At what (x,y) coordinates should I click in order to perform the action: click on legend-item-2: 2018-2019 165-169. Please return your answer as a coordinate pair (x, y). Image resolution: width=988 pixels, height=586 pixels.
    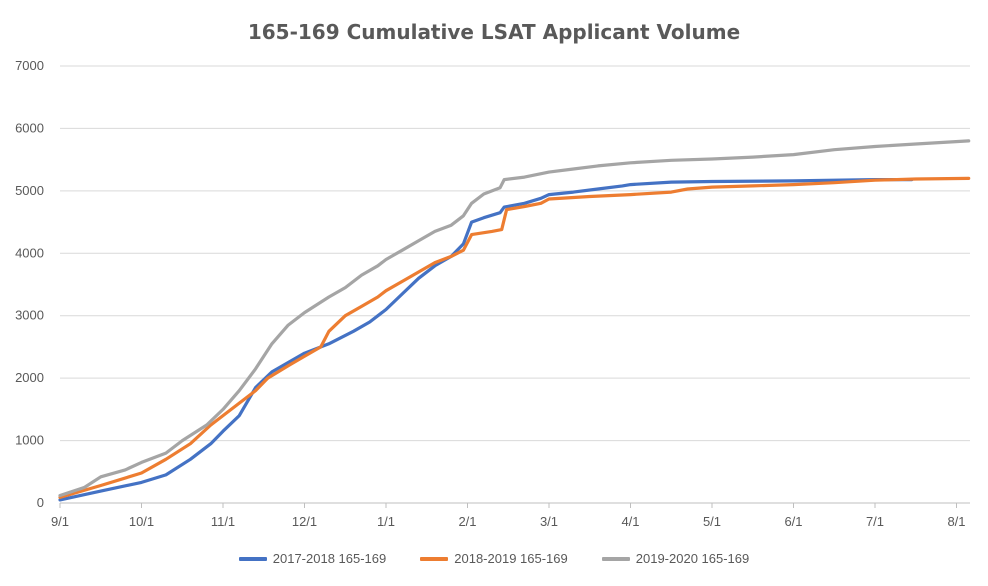
    Looking at the image, I should click on (494, 558).